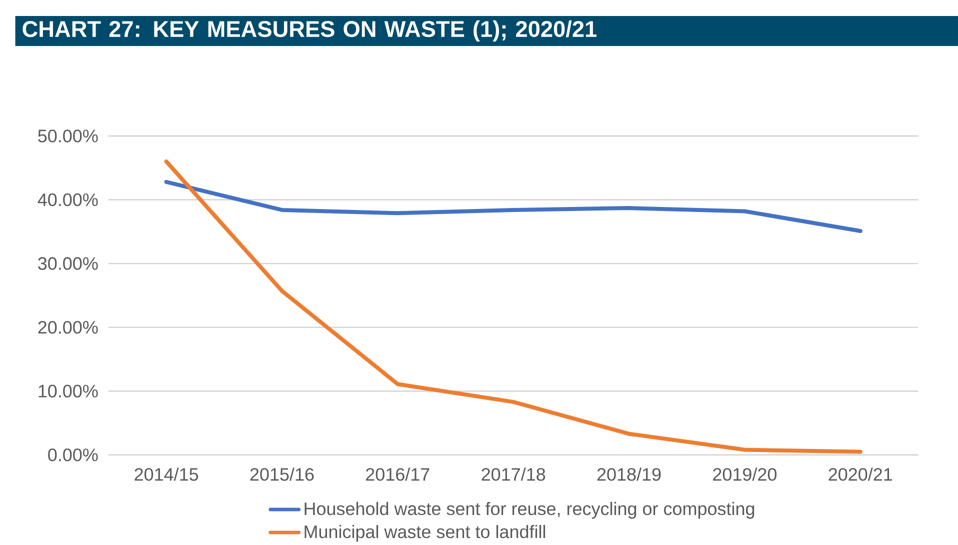 The height and width of the screenshot is (545, 958). What do you see at coordinates (513, 206) in the screenshot?
I see `line-series` at bounding box center [513, 206].